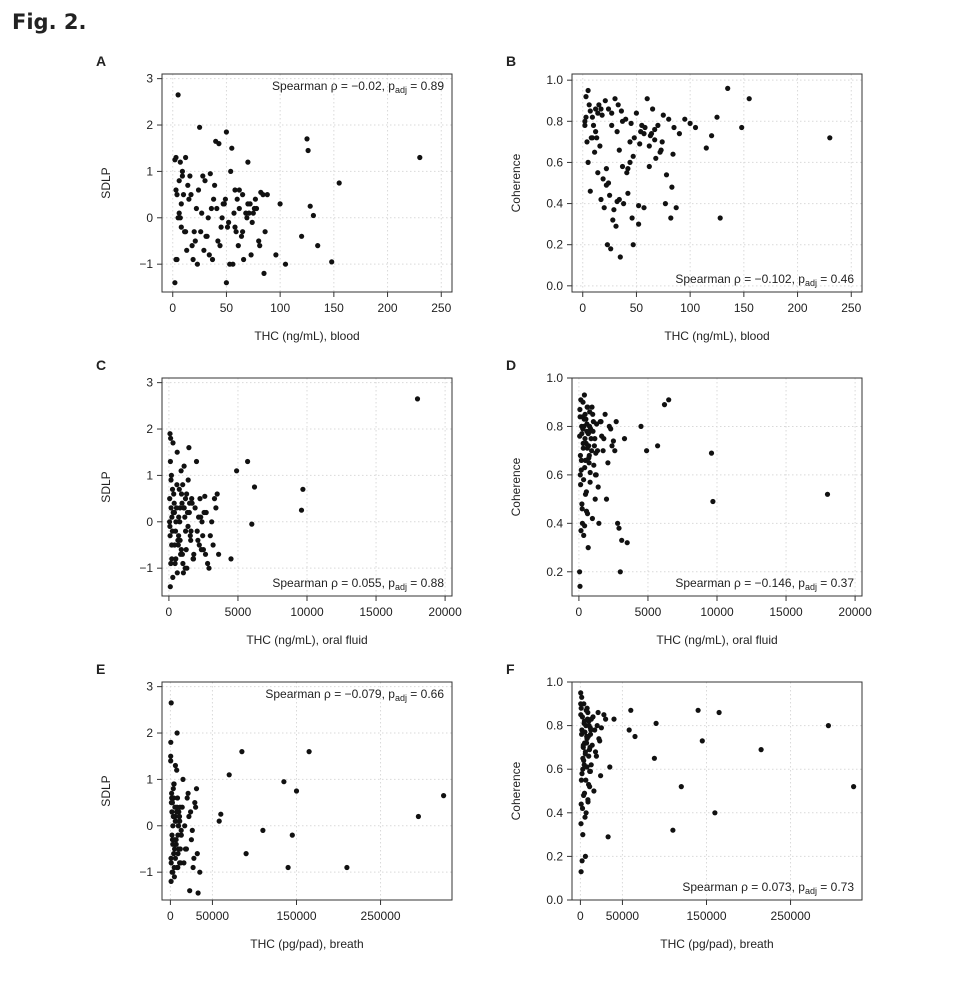  What do you see at coordinates (149, 826) in the screenshot?
I see `y-tick-label: 0` at bounding box center [149, 826].